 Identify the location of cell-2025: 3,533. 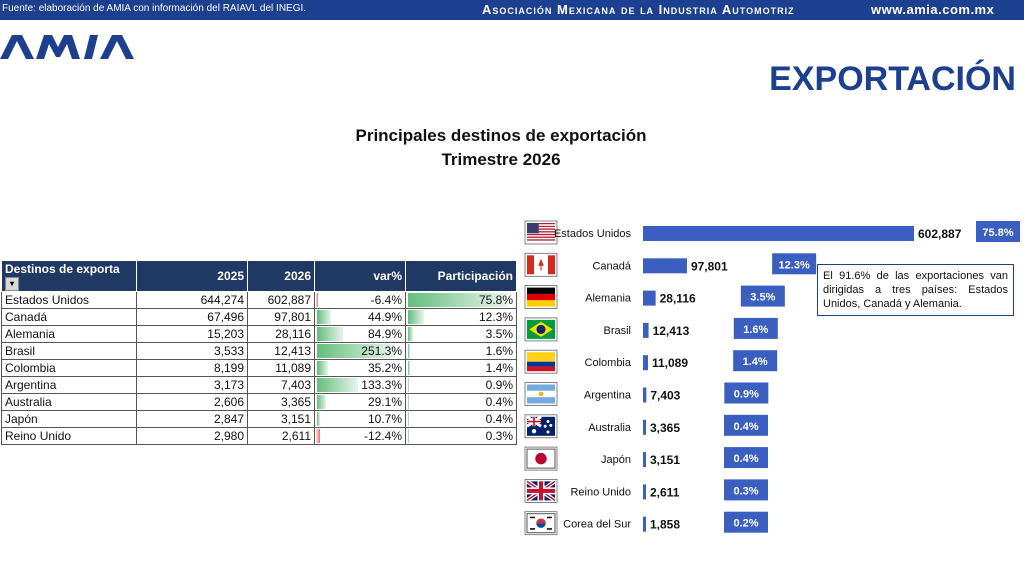
(192, 350).